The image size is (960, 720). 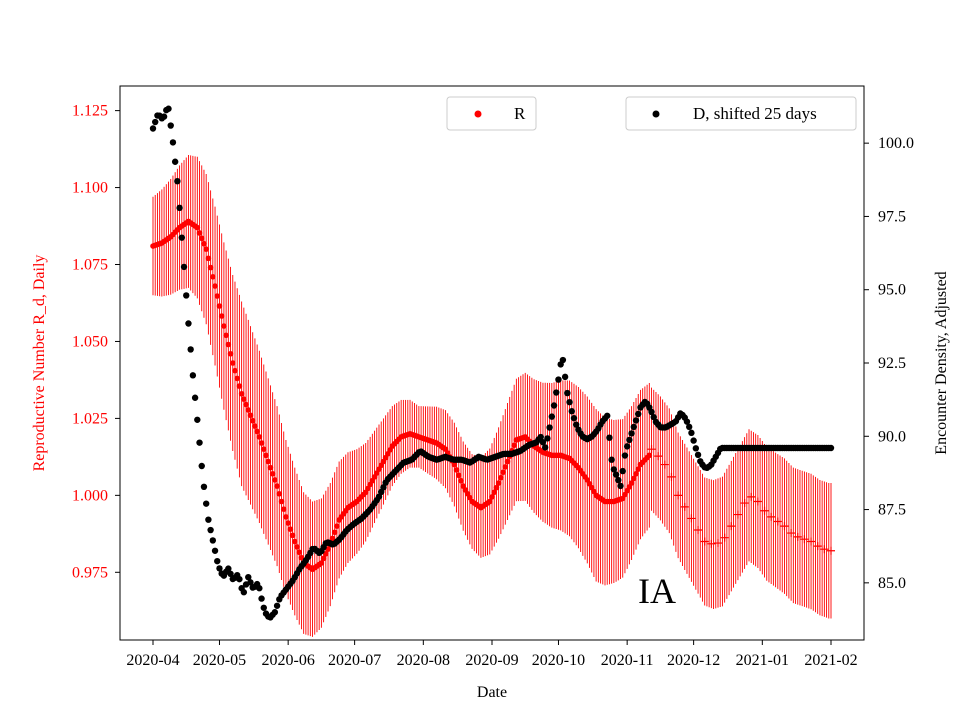 I want to click on x-tick-label: 2020-06, so click(x=287, y=660).